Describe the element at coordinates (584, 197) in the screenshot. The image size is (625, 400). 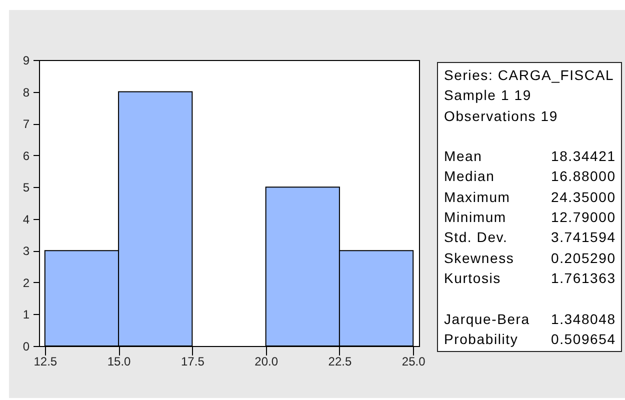
I see `text: 24.35000` at that location.